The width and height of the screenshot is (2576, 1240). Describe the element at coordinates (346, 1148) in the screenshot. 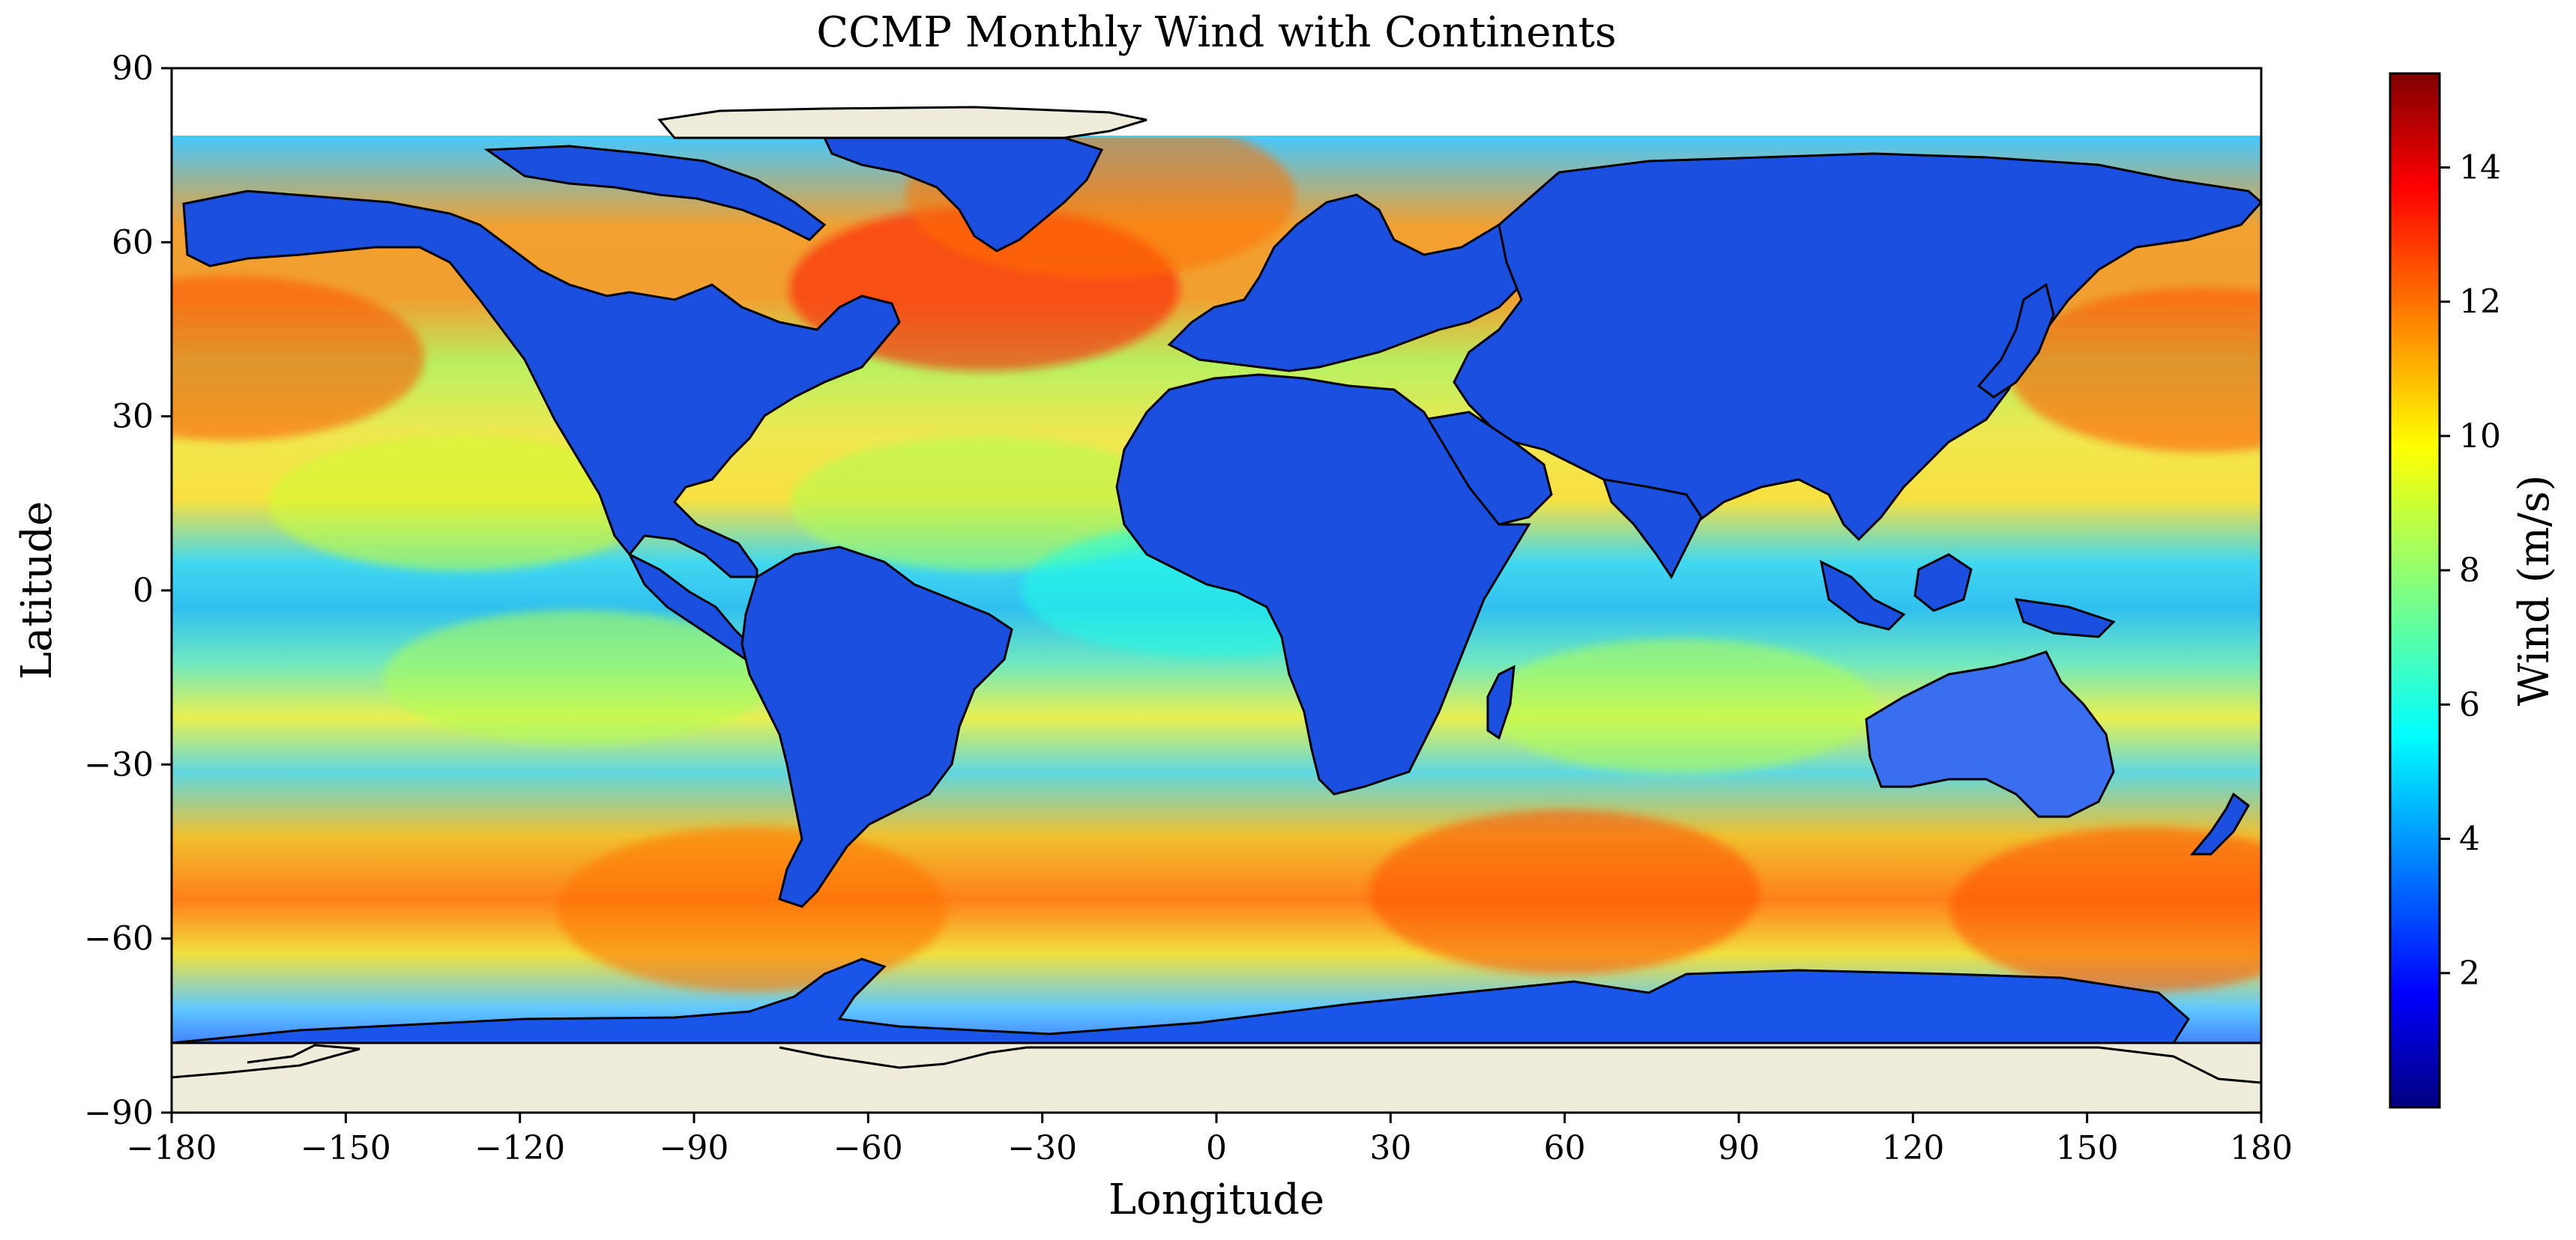

I see `x-tick-label: −150` at that location.